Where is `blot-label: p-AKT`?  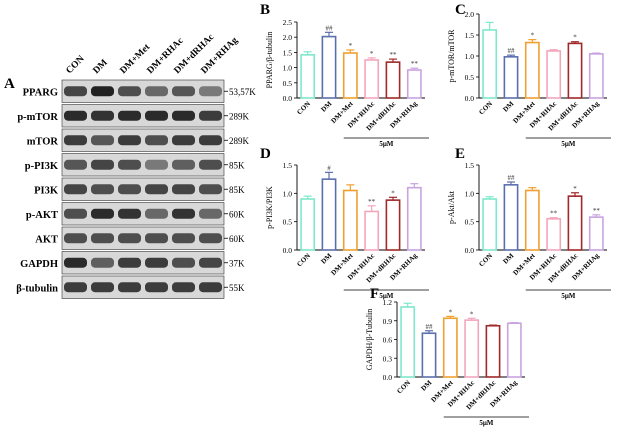 blot-label: p-AKT is located at coordinates (42, 215).